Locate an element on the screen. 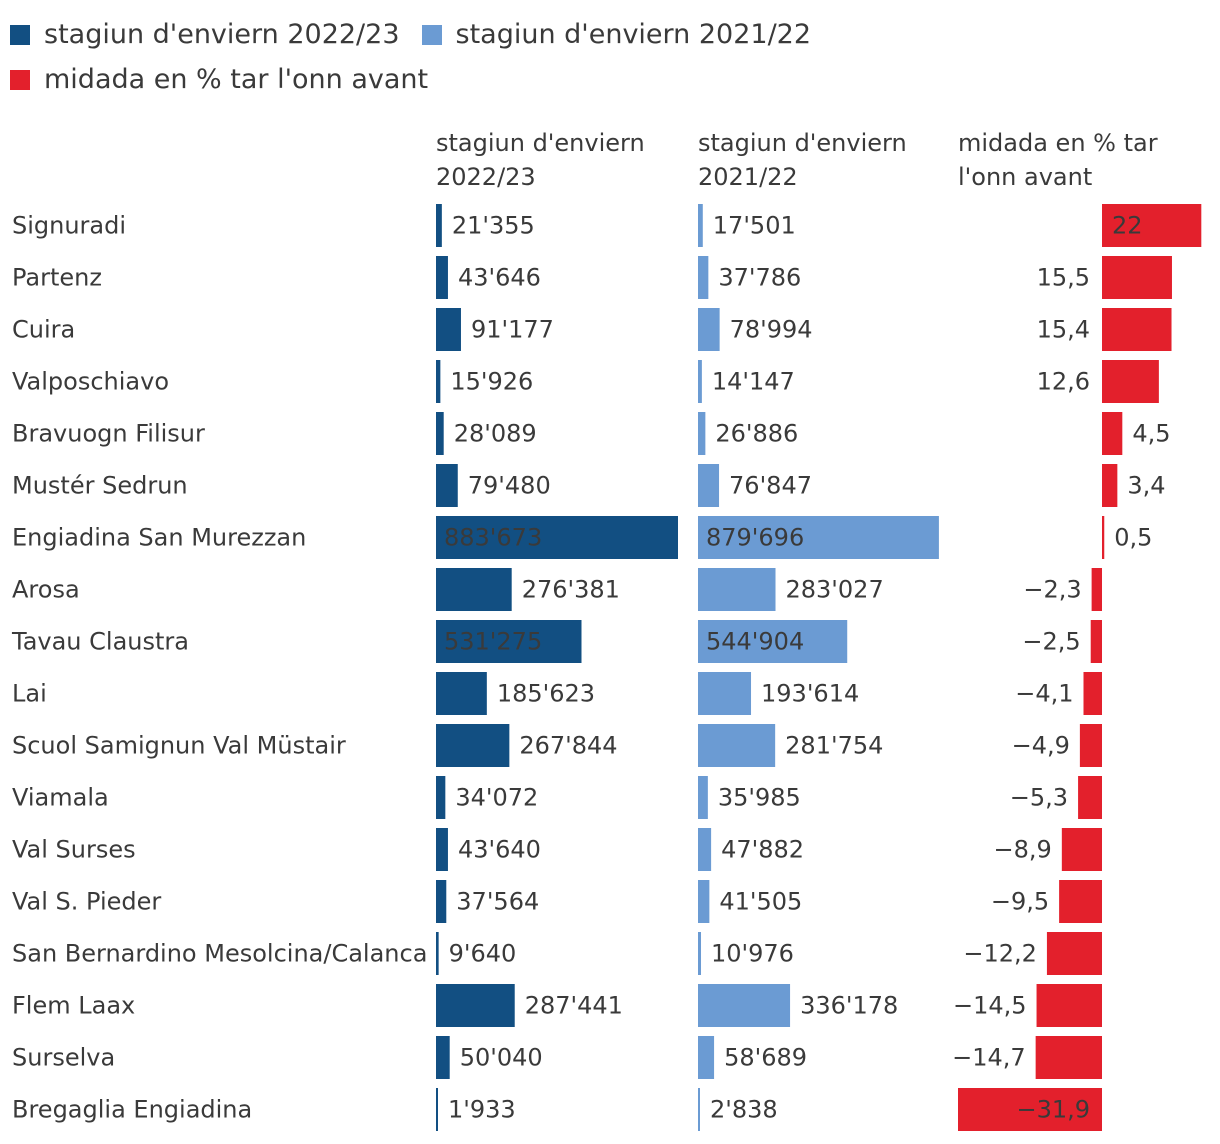  previous-value-label: 26'886 is located at coordinates (756, 434).